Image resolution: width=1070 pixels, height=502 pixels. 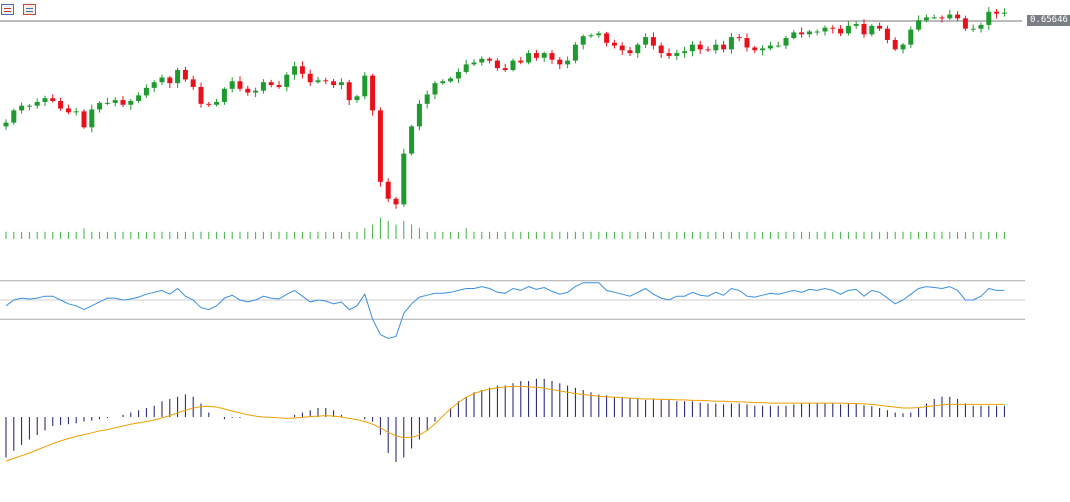 I want to click on properties-list-icon, so click(x=7, y=9).